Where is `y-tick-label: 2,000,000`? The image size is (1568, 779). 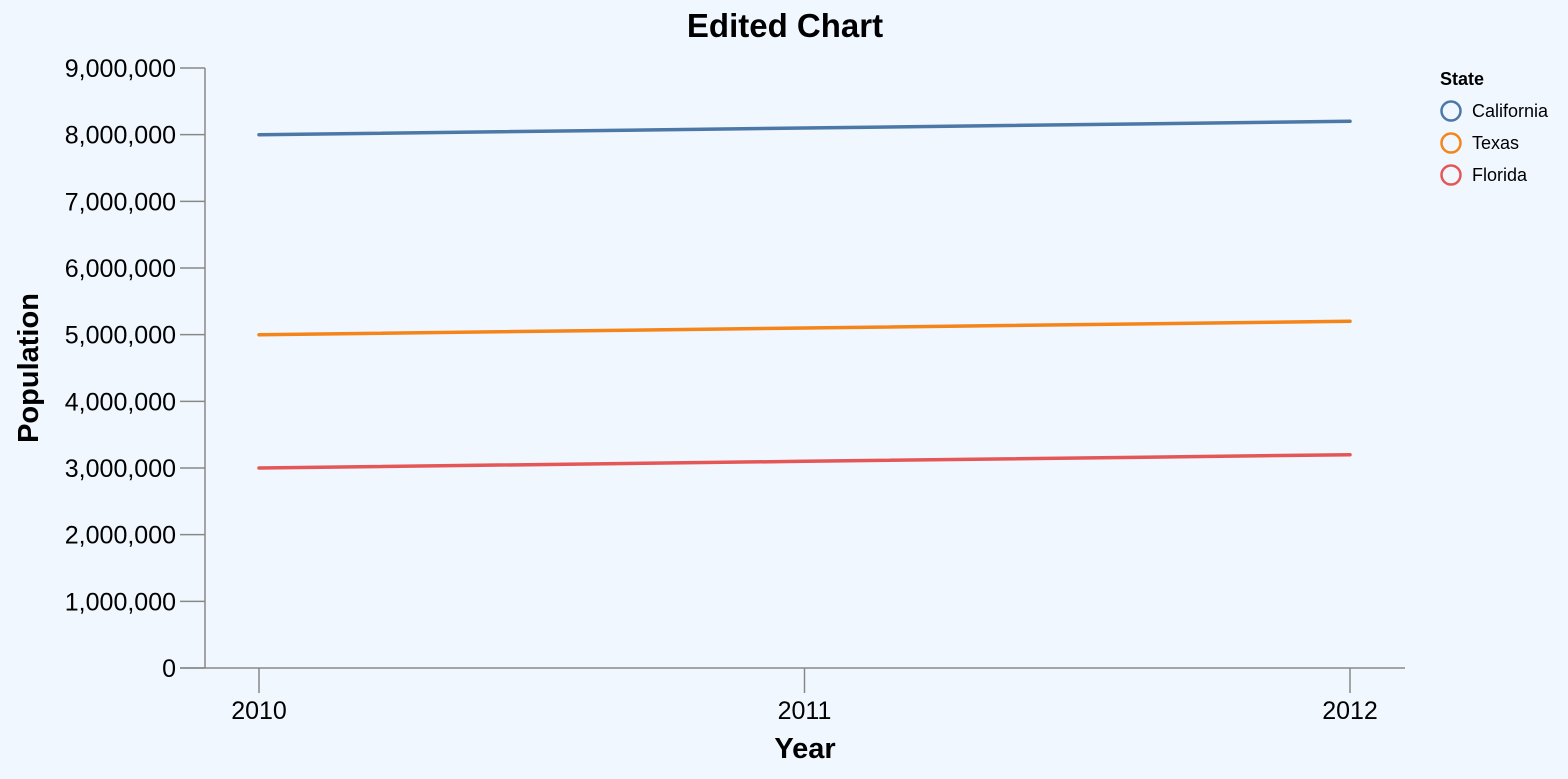
y-tick-label: 2,000,000 is located at coordinates (120, 536).